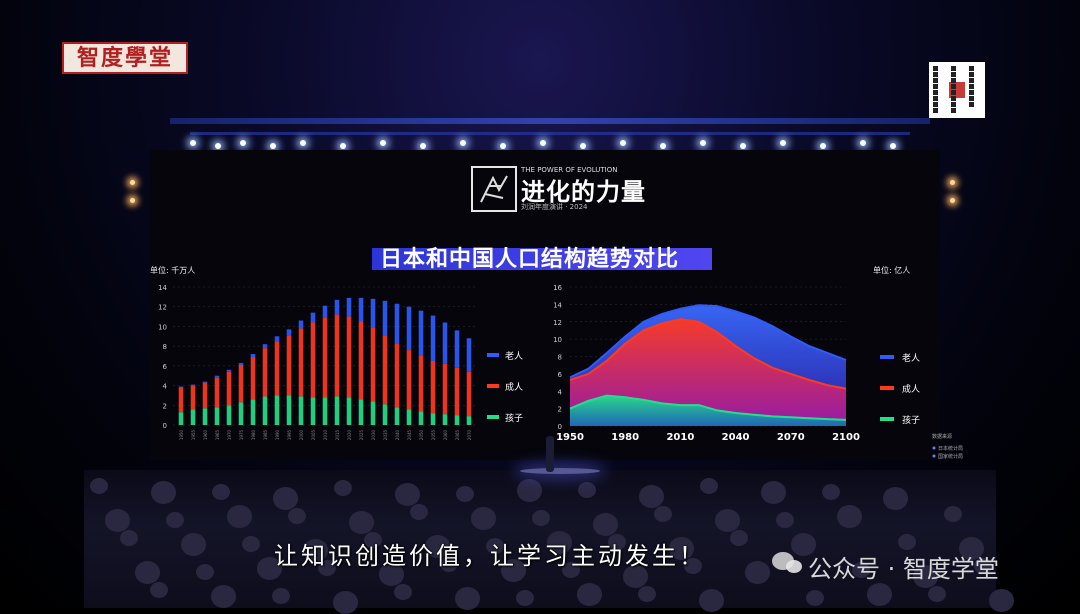 This screenshot has width=1080, height=614. I want to click on x-tick-label: 2040, so click(397, 434).